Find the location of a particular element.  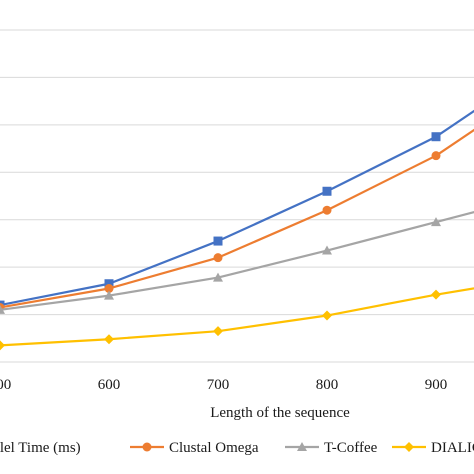

legend-item: Clustal Omega is located at coordinates (194, 448).